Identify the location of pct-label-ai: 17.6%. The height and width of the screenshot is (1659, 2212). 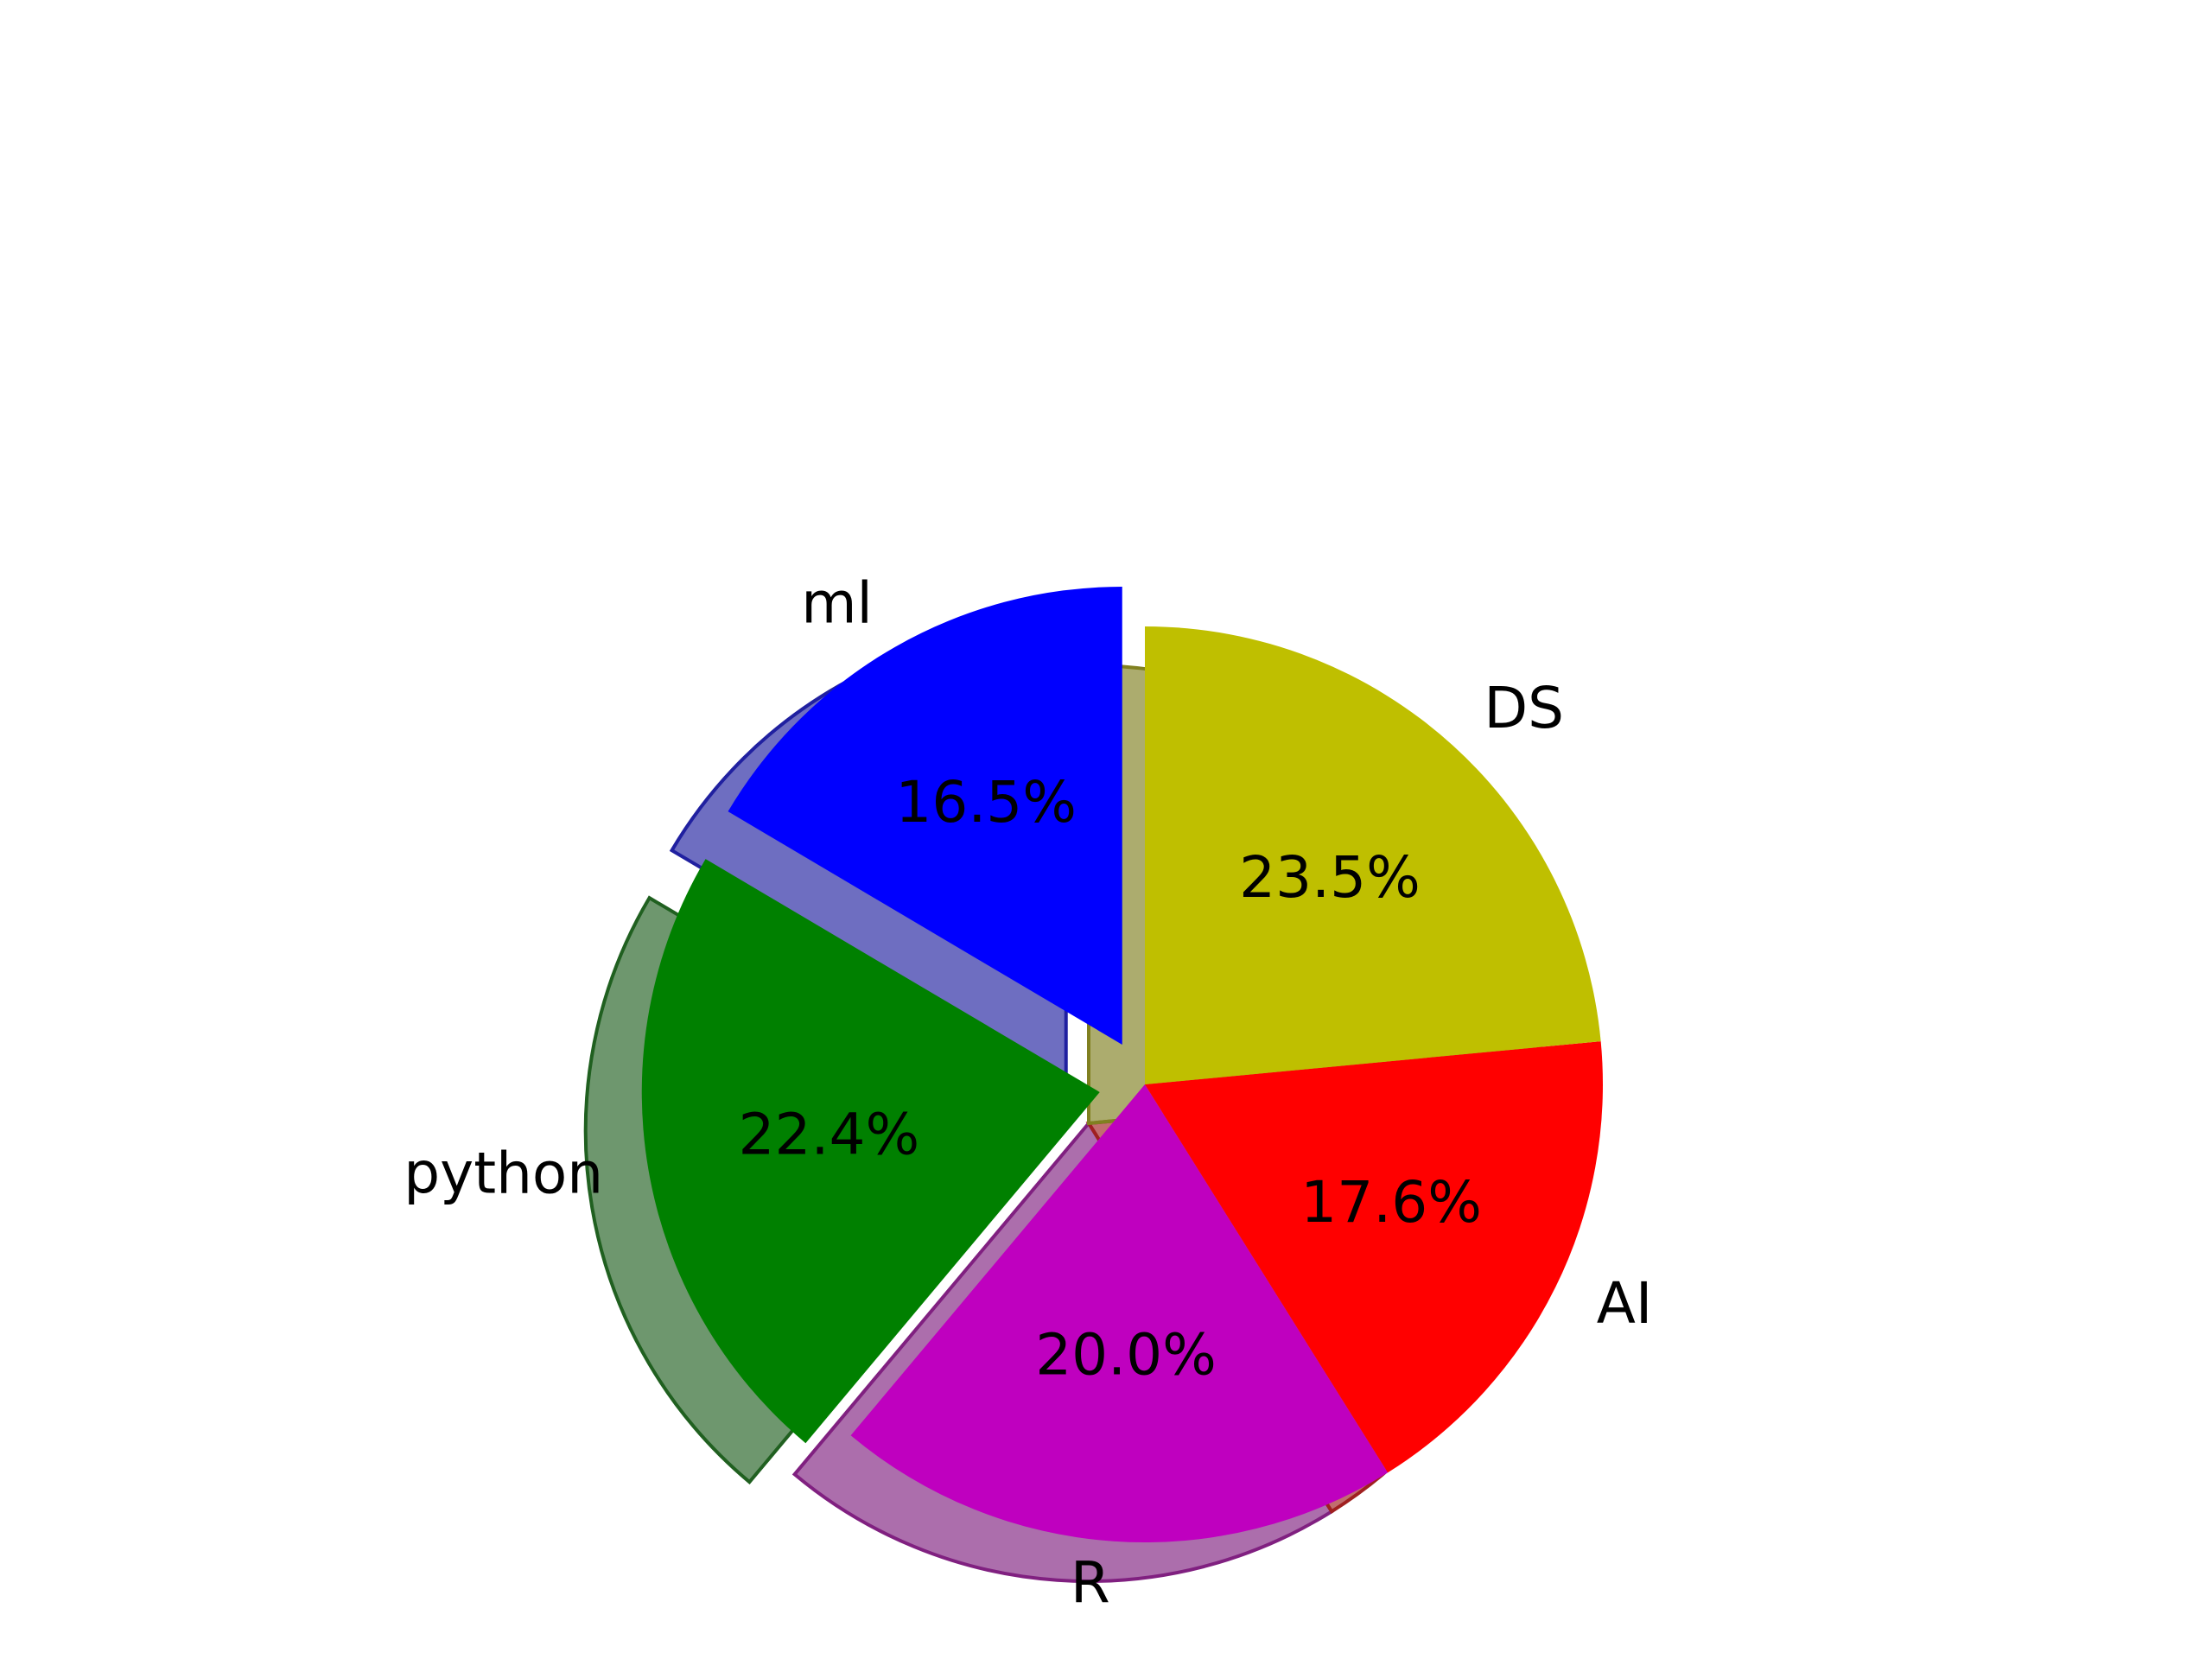
(1391, 1202).